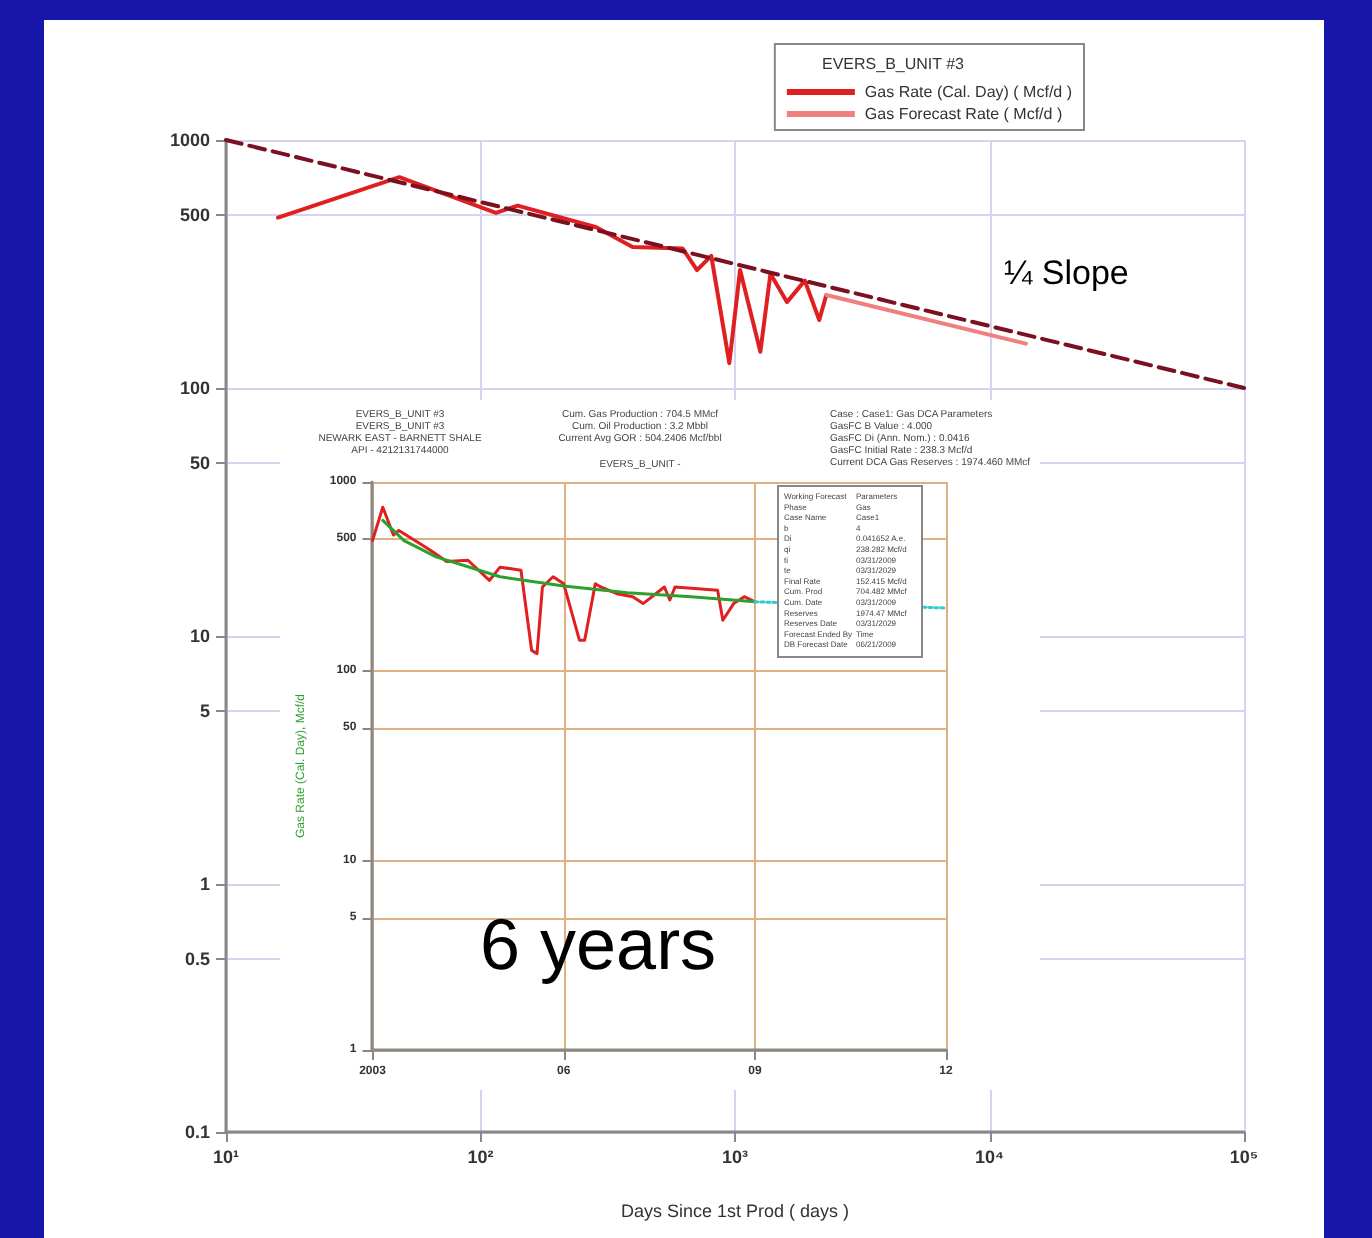 The width and height of the screenshot is (1372, 1238). Describe the element at coordinates (480, 1157) in the screenshot. I see `x-tick-label: 10²` at that location.